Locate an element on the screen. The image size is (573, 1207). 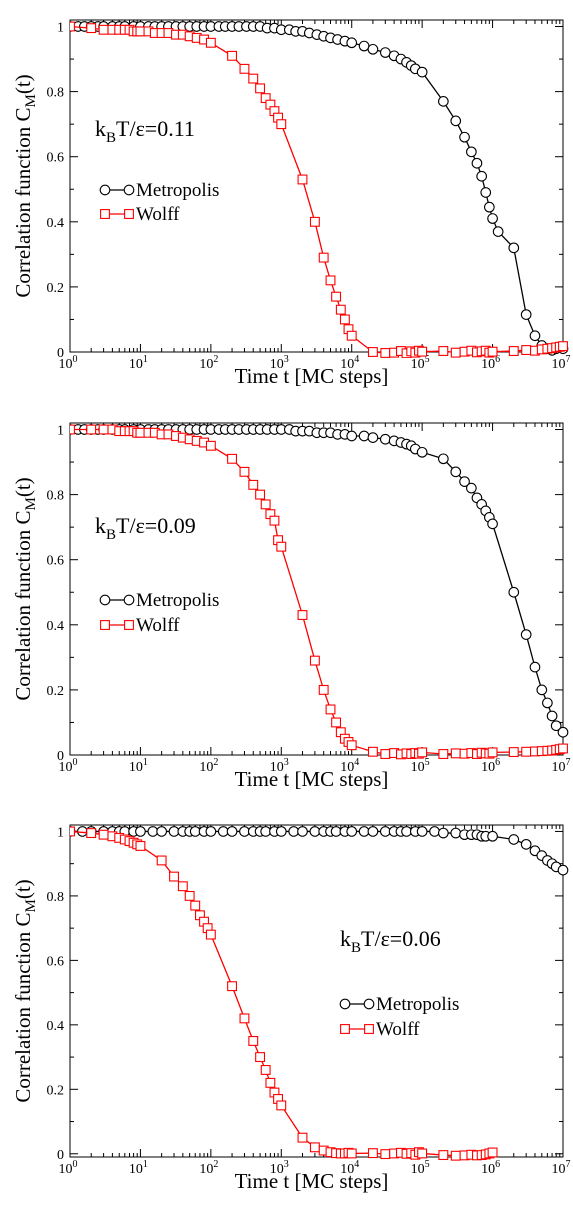
y-tick-label: 0.6 is located at coordinates (56, 961).